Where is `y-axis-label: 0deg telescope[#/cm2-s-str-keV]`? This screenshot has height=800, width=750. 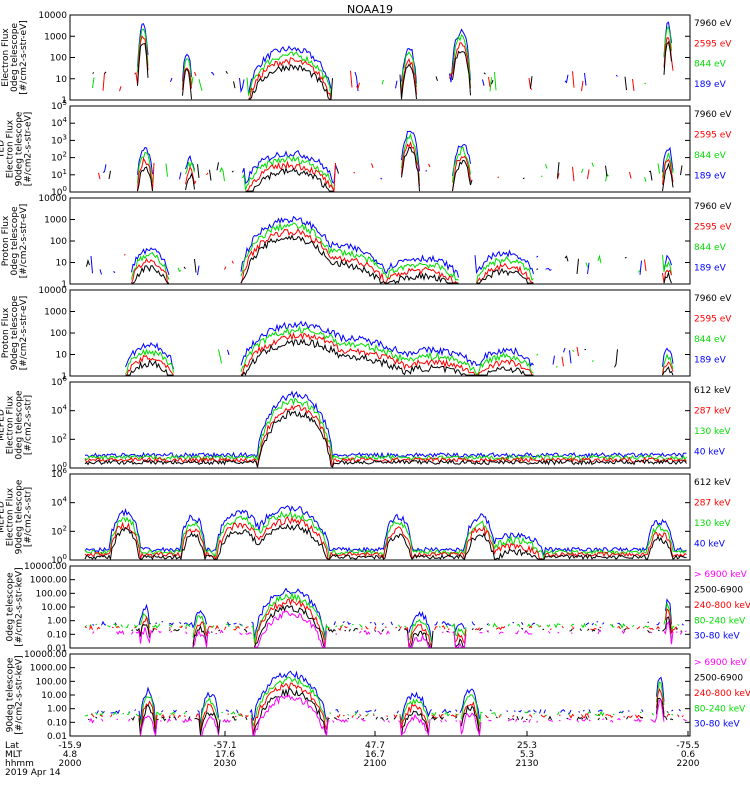 y-axis-label: 0deg telescope[#/cm2-s-str-keV] is located at coordinates (15, 606).